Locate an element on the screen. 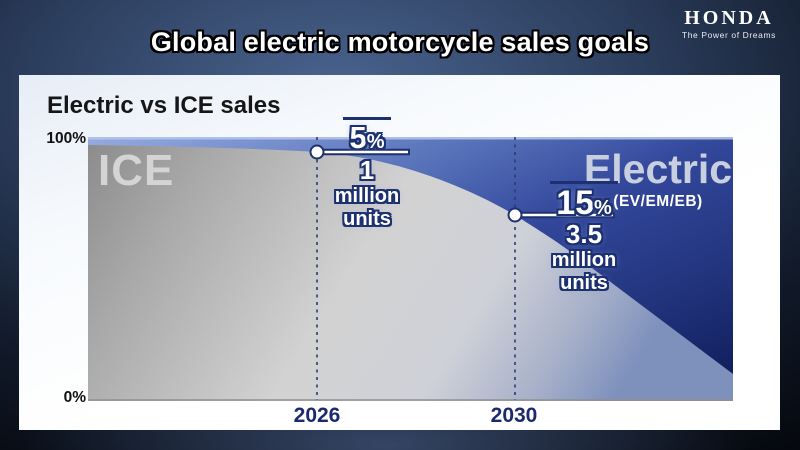 The height and width of the screenshot is (450, 800). honda-logo: HONDA The Power of Dreams is located at coordinates (729, 24).